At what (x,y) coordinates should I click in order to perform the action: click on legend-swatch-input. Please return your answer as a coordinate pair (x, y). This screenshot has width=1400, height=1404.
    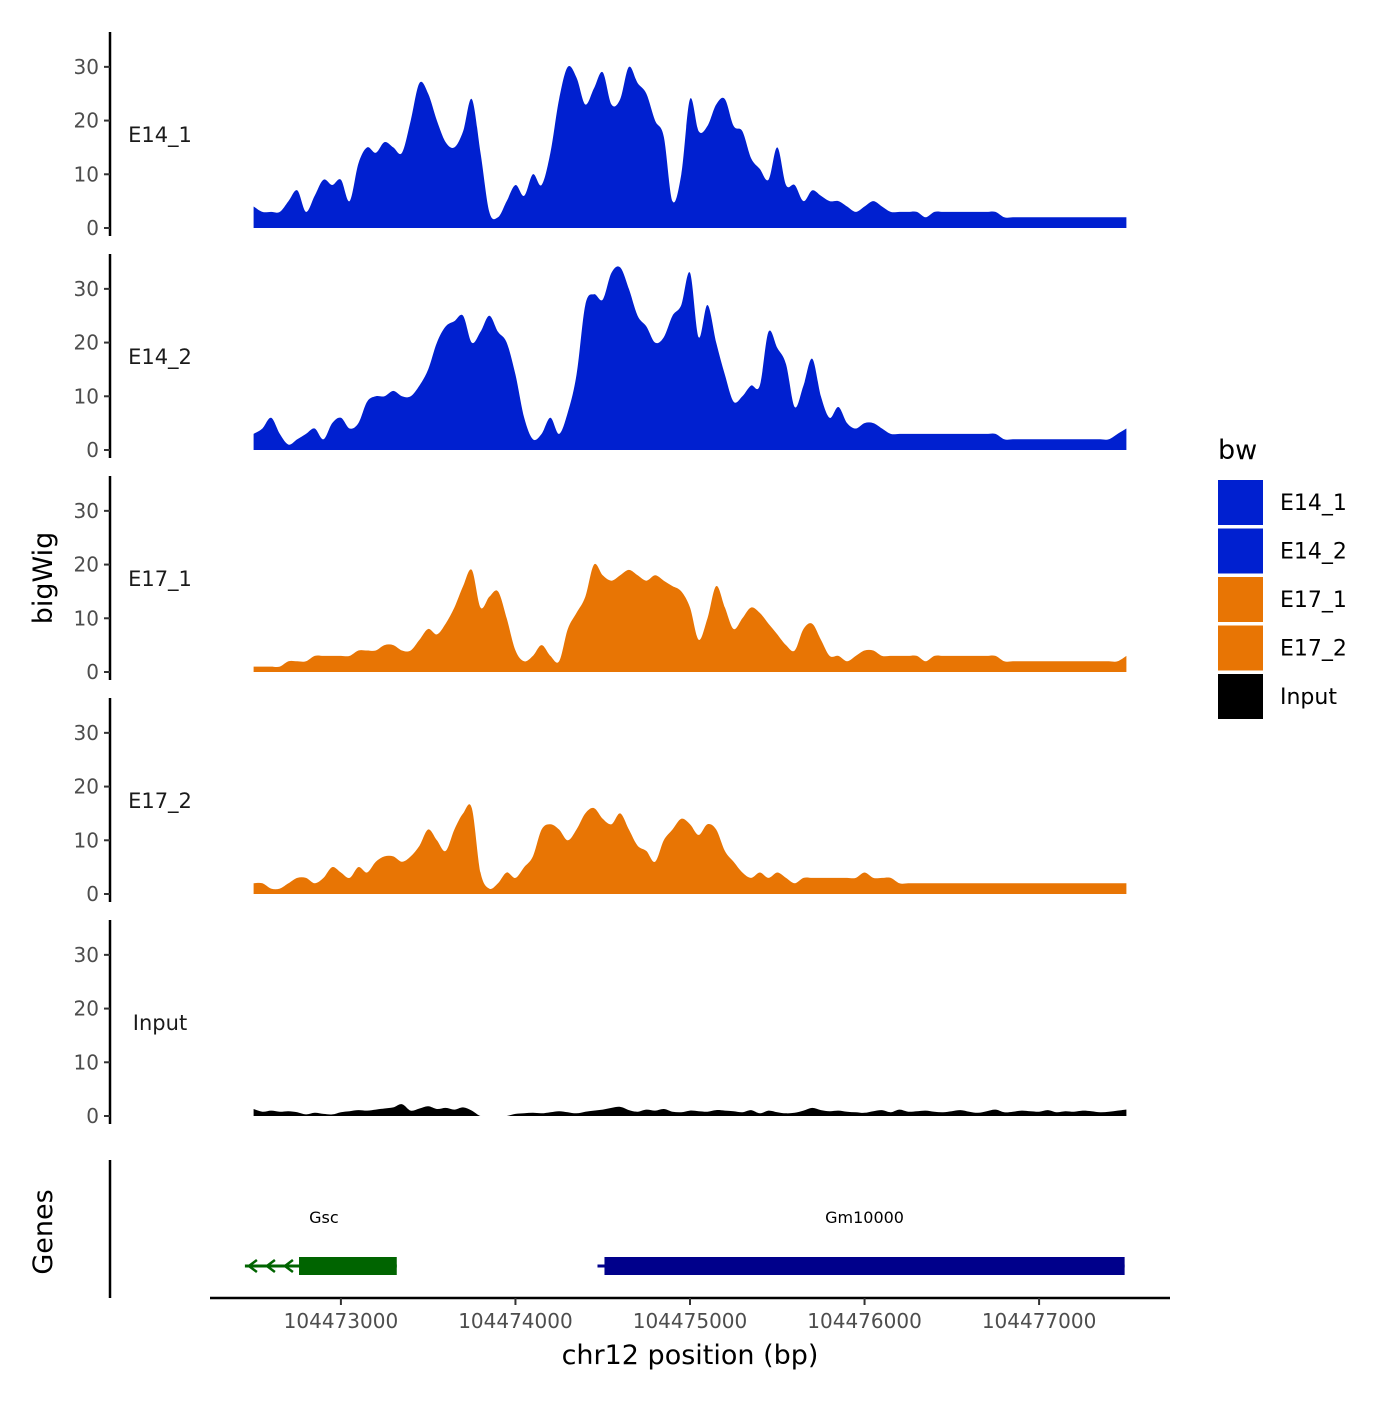
    Looking at the image, I should click on (1240, 696).